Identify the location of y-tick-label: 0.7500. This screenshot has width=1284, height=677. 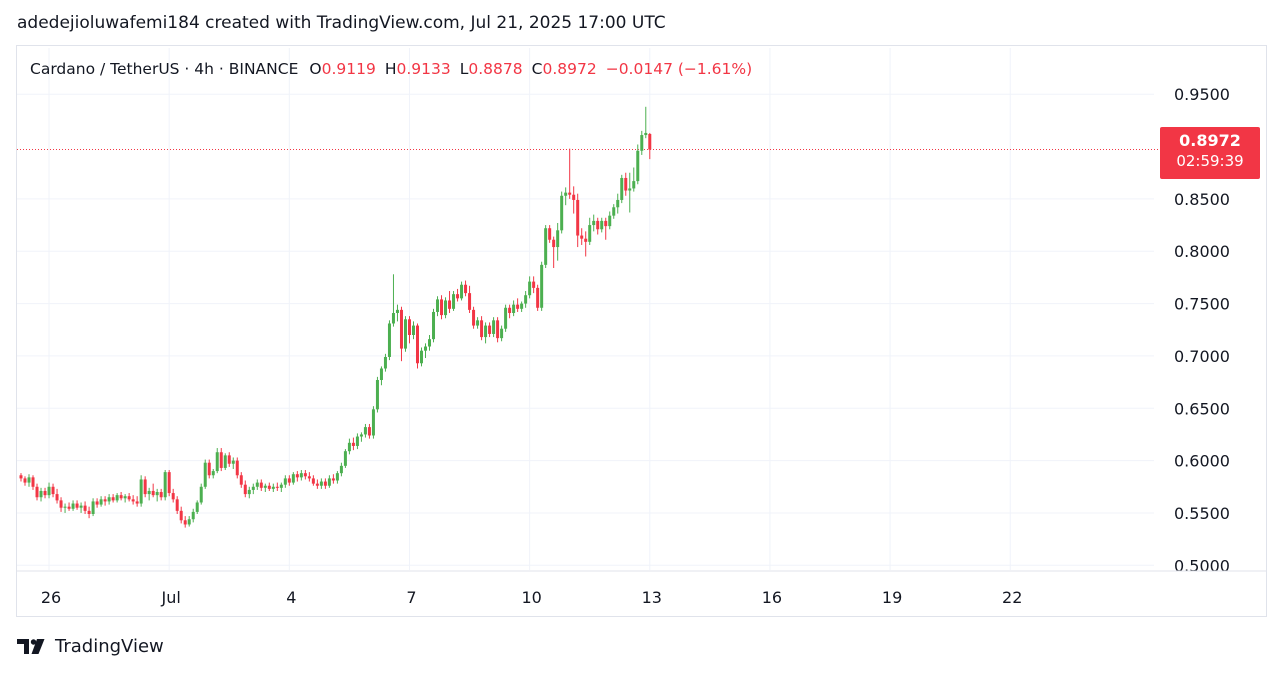
(1202, 304).